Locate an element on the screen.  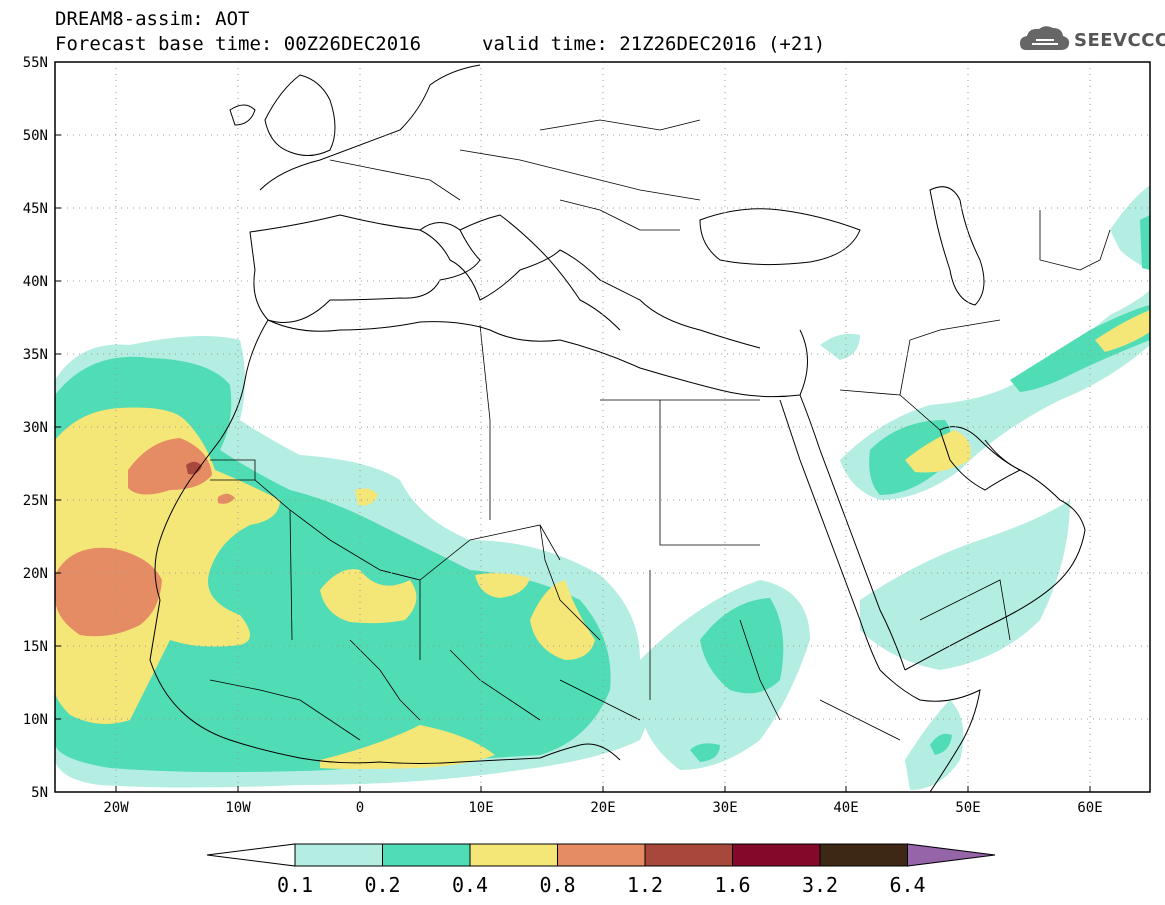
colorbar-label: 0.4 is located at coordinates (470, 885).